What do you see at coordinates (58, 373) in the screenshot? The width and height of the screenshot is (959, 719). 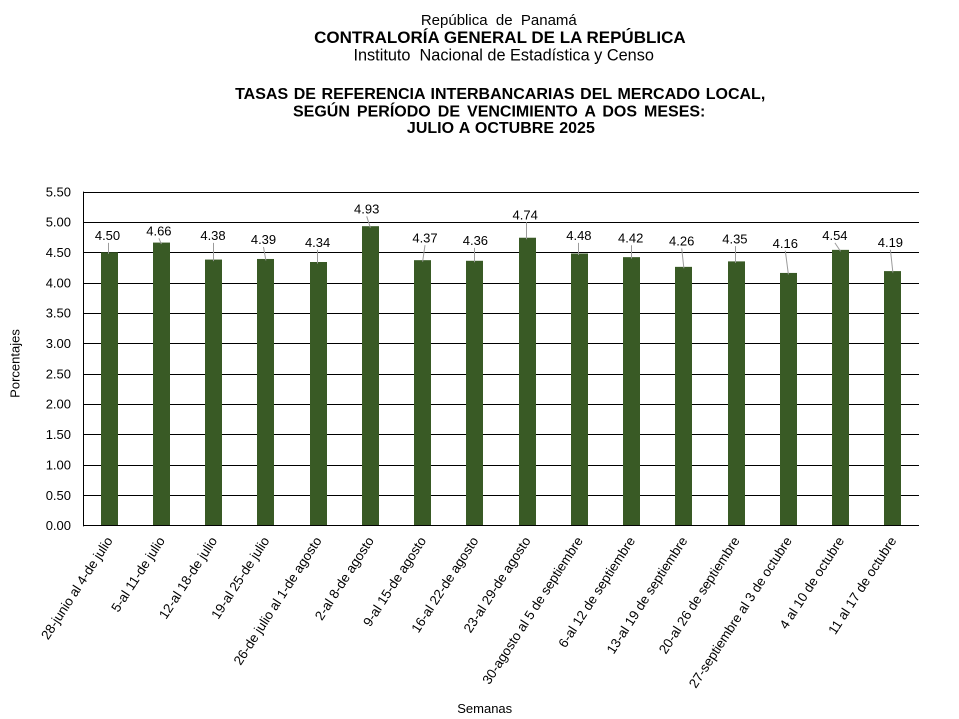 I see `svg-text: 2.50` at bounding box center [58, 373].